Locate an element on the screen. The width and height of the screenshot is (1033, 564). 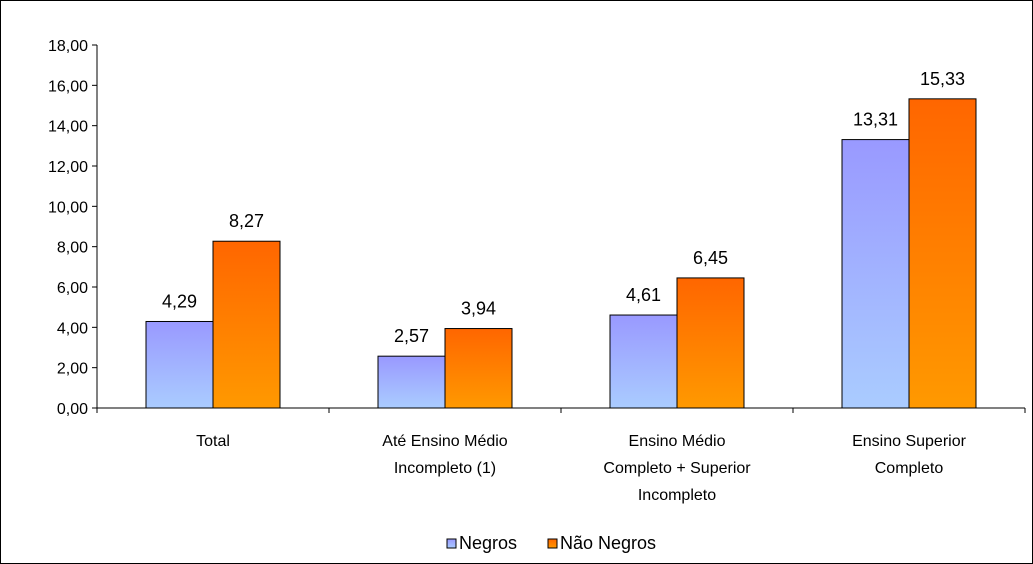
data-label: 4,29 is located at coordinates (179, 301).